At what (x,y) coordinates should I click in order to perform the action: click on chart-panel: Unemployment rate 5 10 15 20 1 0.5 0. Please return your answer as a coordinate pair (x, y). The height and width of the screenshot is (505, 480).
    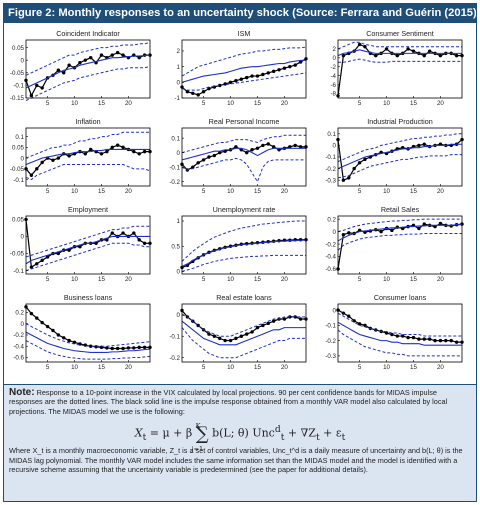
    Looking at the image, I should click on (239, 244).